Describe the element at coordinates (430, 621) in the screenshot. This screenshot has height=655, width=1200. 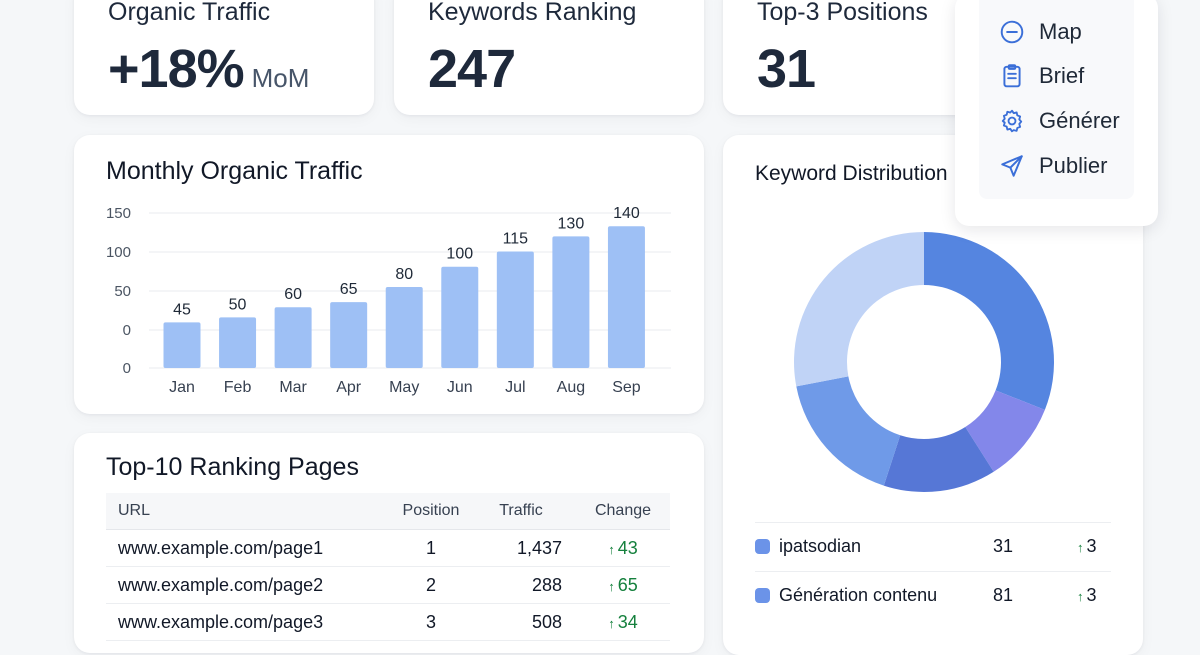
I see `row-position: 3` at that location.